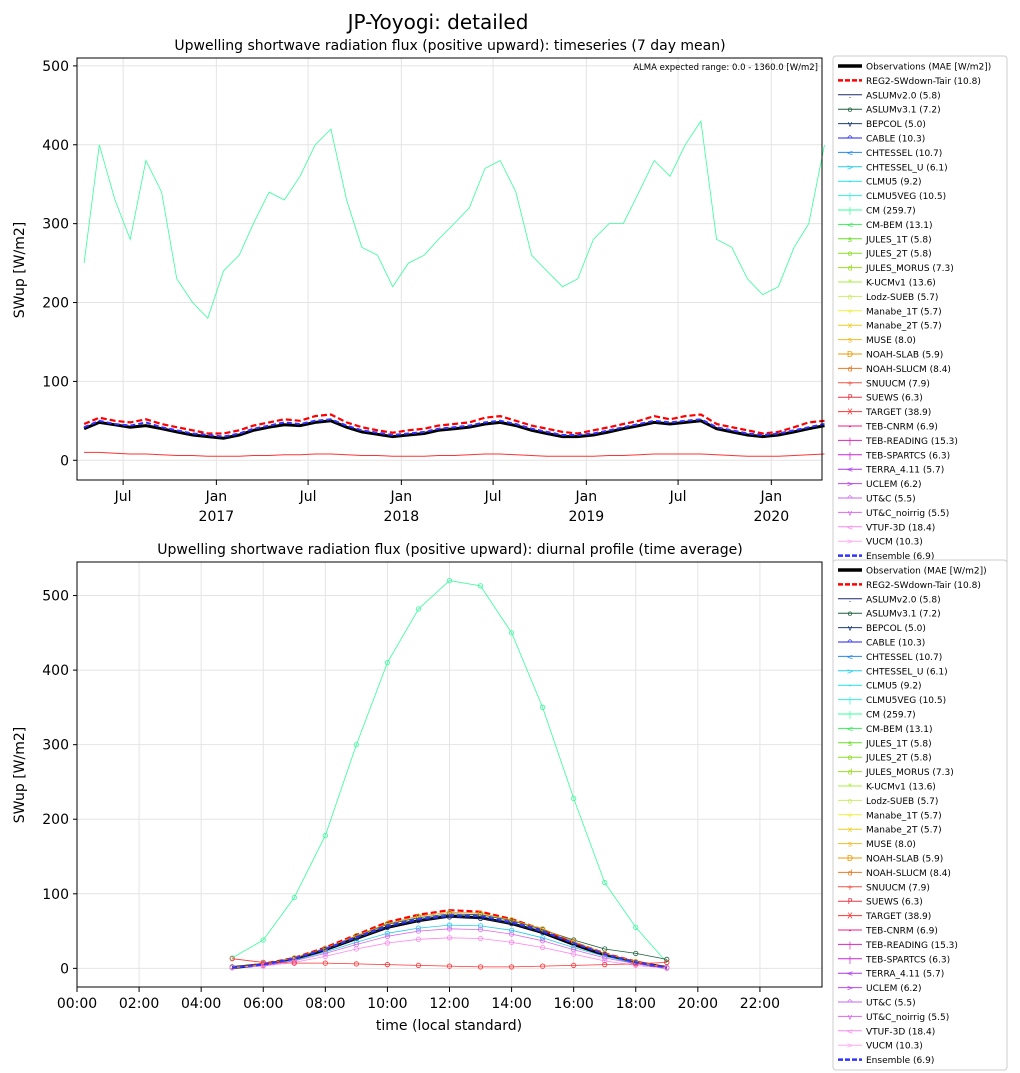 This screenshot has width=1020, height=1073. I want to click on legend-label: ASLUMv3.1 (7.2), so click(903, 615).